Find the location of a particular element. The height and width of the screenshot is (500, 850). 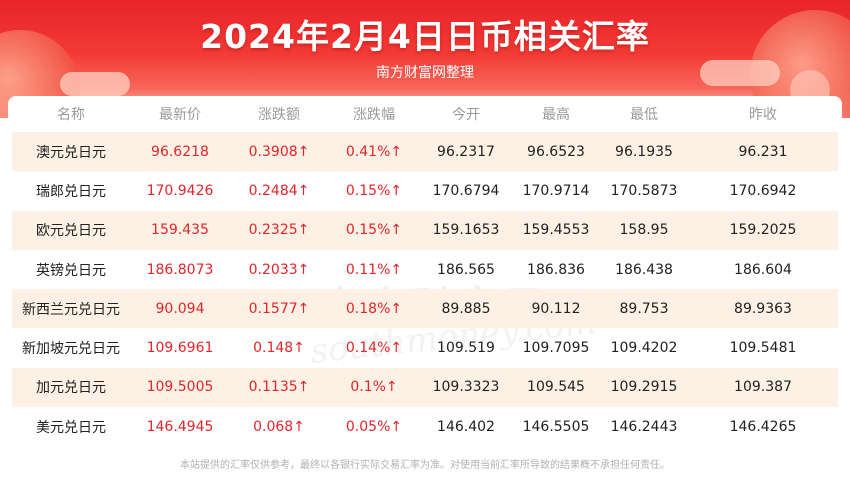

open-price: 146.402 is located at coordinates (466, 426).